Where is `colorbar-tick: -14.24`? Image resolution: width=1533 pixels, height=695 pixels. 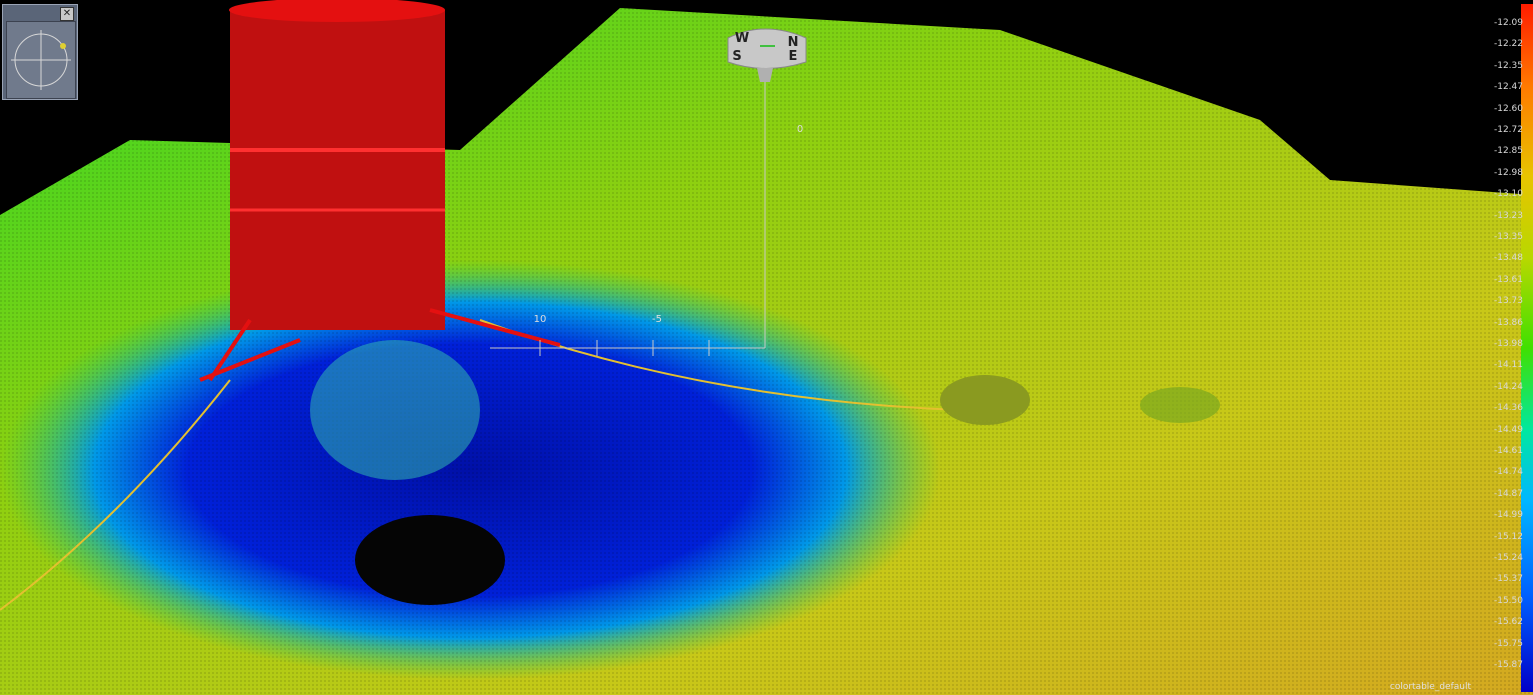
colorbar-tick: -14.24 is located at coordinates (1508, 386).